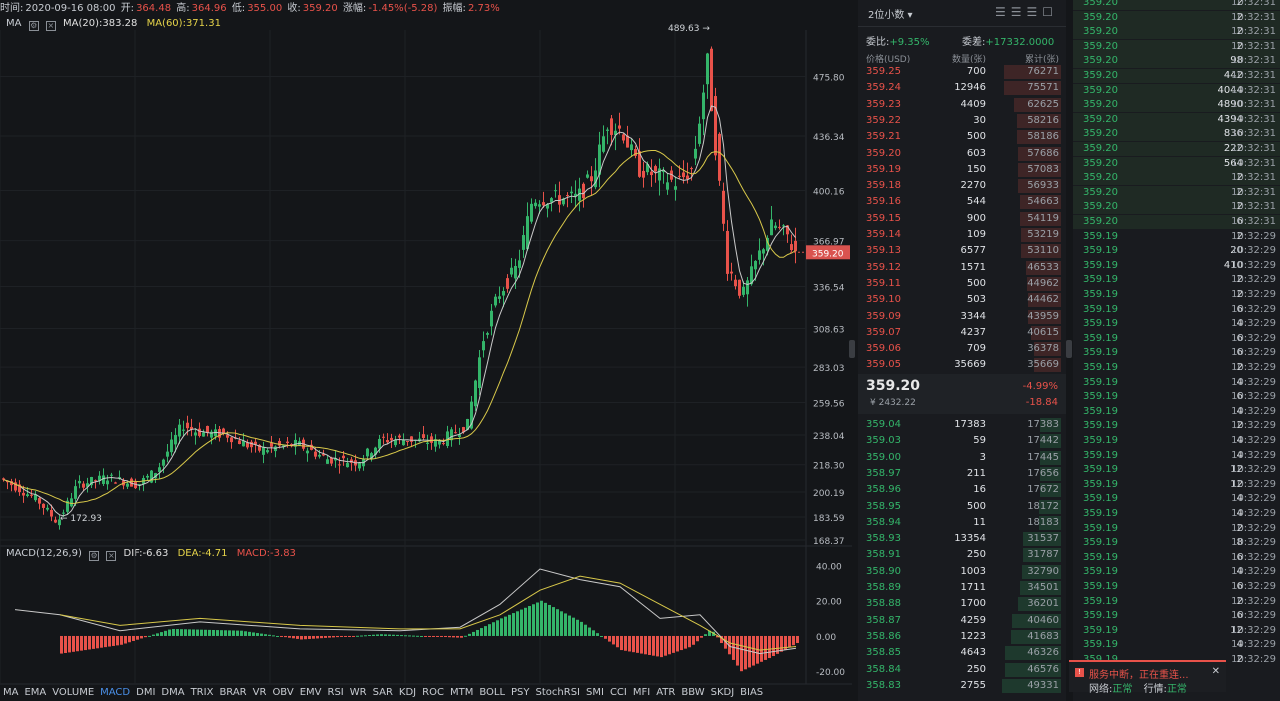 This screenshot has height=701, width=1280. I want to click on order-row: 358.95 500 18172, so click(962, 507).